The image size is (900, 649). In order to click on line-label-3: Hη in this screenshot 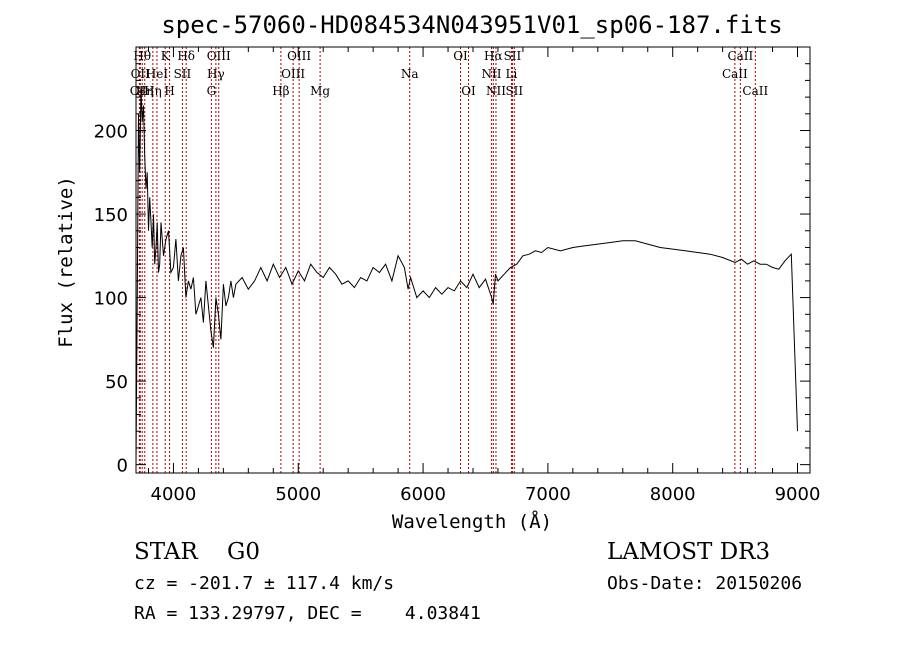, I will do `click(145, 91)`.